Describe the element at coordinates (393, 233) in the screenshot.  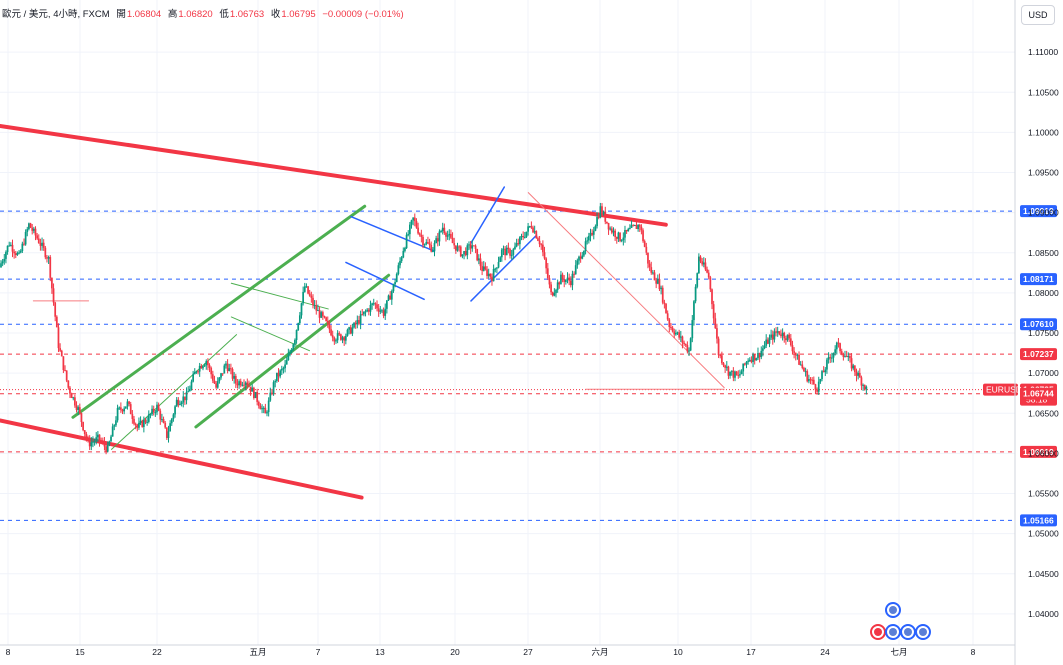
I see `trendline-blue` at that location.